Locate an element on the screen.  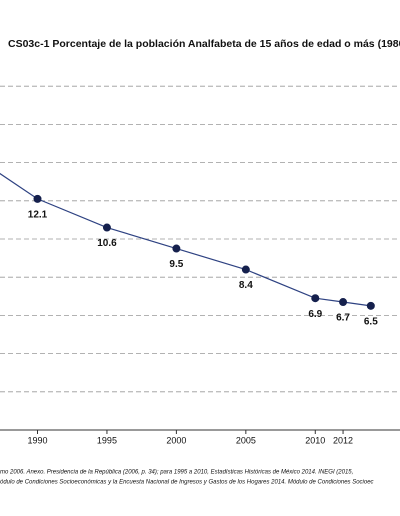
data-label: 8.4 is located at coordinates (246, 285).